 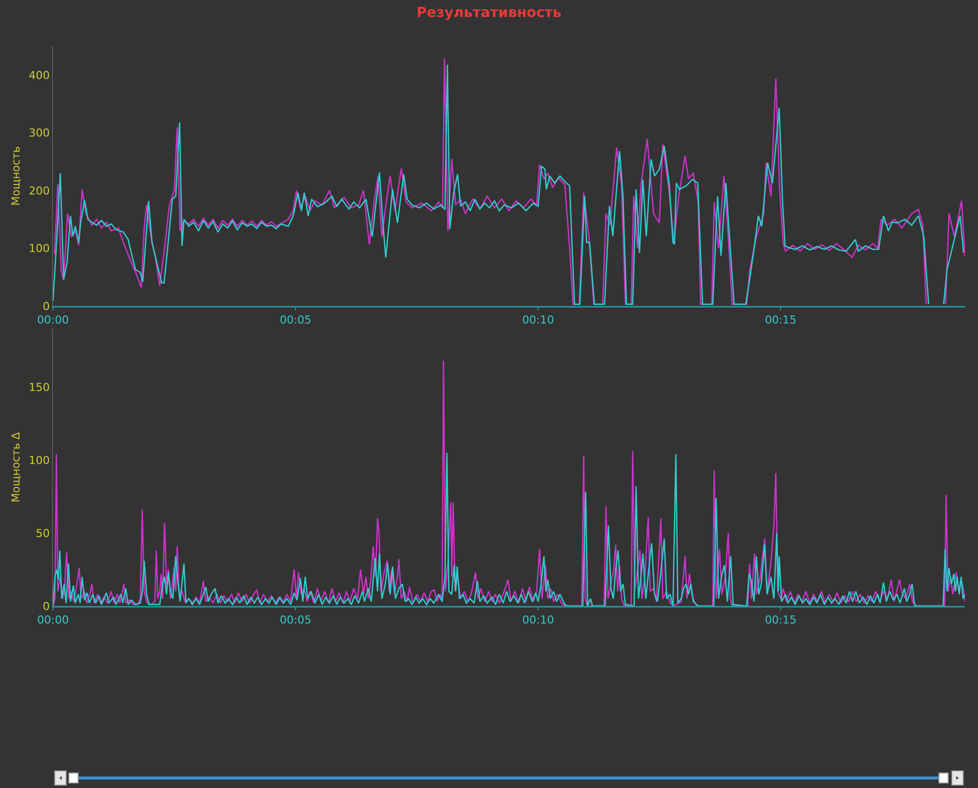 I want to click on y-axis-title: Мощность, so click(x=15, y=176).